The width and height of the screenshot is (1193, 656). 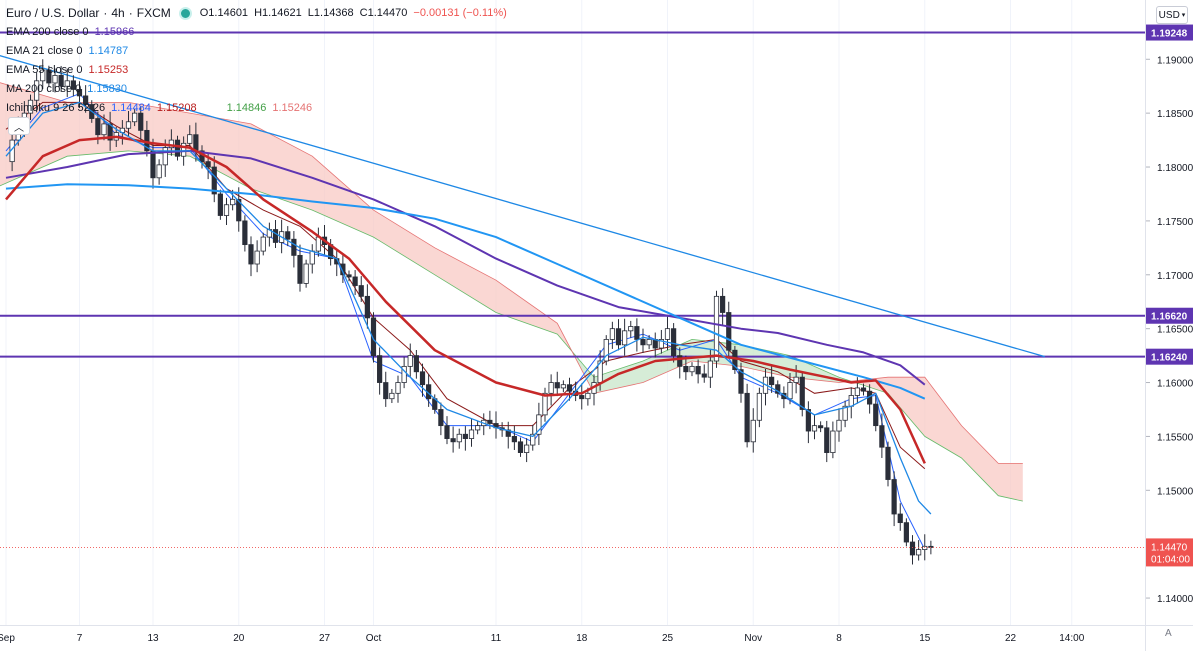 I want to click on indicator-ma200: MA 200 close 0 1.15830, so click(x=256, y=89).